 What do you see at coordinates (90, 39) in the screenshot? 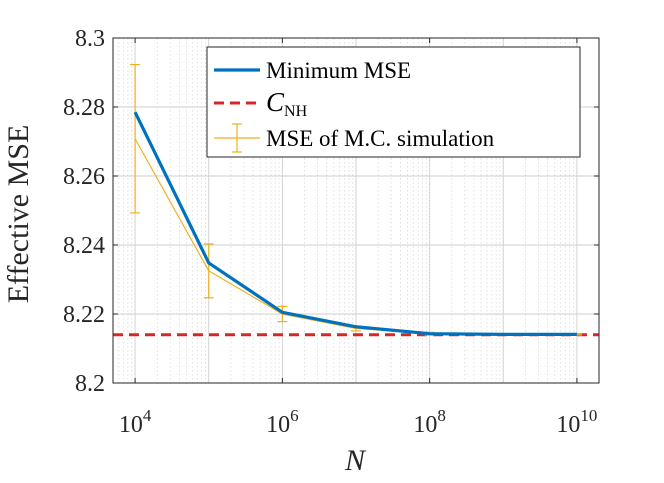
I see `y-tick-label: 8.3` at bounding box center [90, 39].